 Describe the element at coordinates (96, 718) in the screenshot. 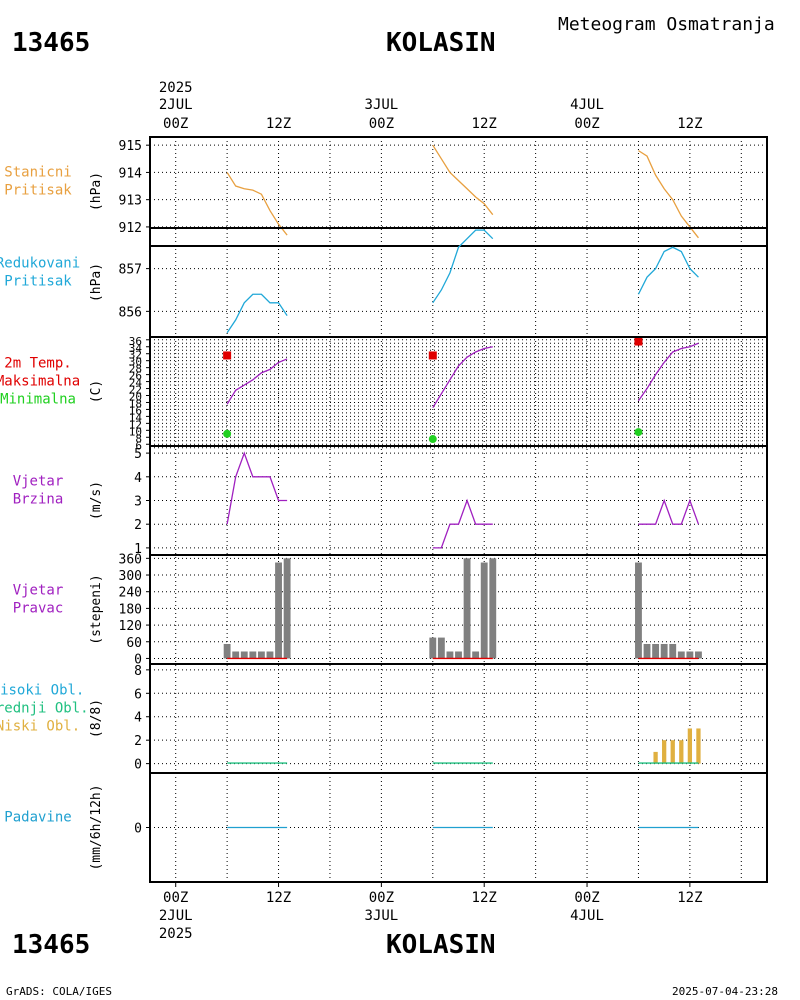

I see `panel-unit: (8/8)` at that location.